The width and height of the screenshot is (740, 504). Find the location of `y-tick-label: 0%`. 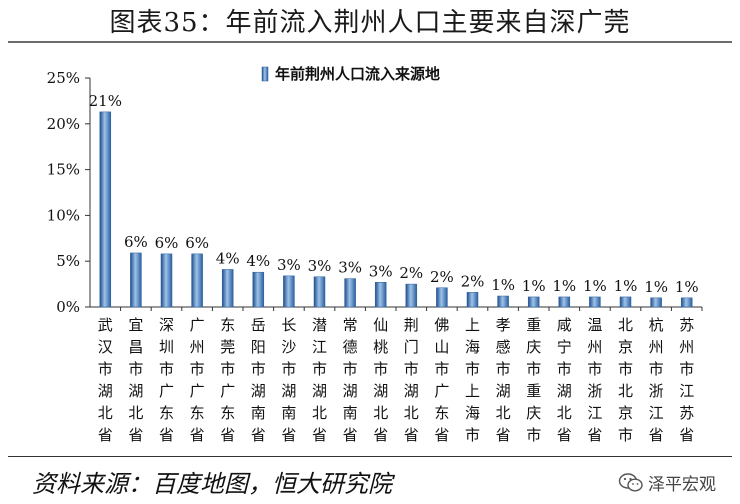

y-tick-label: 0% is located at coordinates (68, 307).